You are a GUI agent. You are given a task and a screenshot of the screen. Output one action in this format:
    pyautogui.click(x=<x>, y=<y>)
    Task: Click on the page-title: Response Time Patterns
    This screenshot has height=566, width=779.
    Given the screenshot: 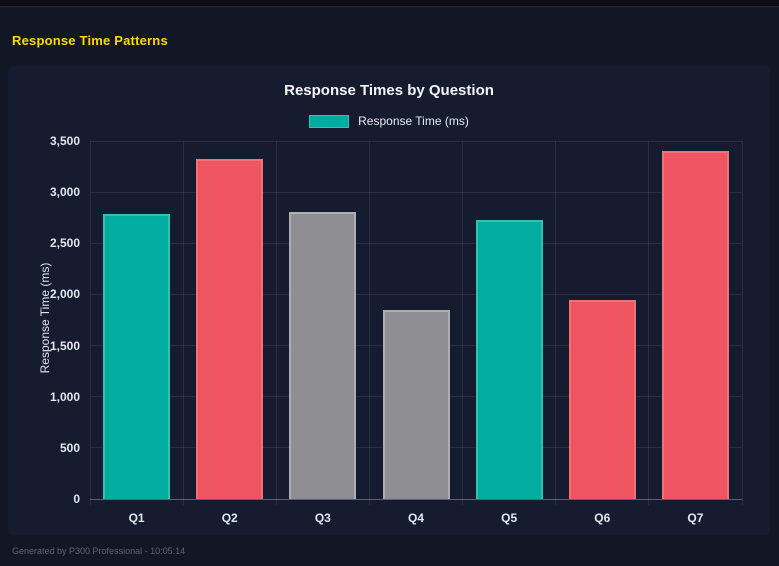 What is the action you would take?
    pyautogui.click(x=90, y=40)
    